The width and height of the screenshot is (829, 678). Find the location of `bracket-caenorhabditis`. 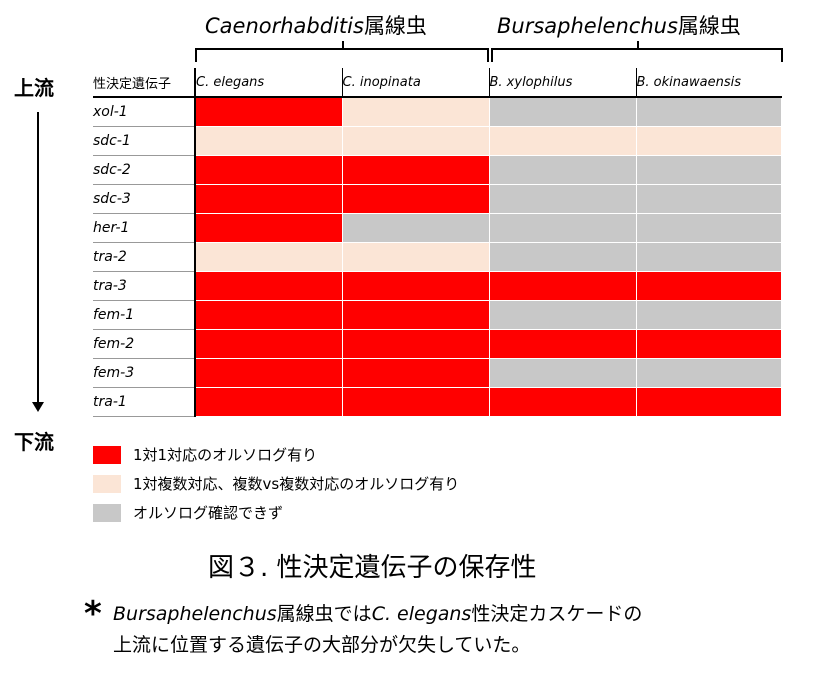

bracket-caenorhabditis is located at coordinates (342, 51).